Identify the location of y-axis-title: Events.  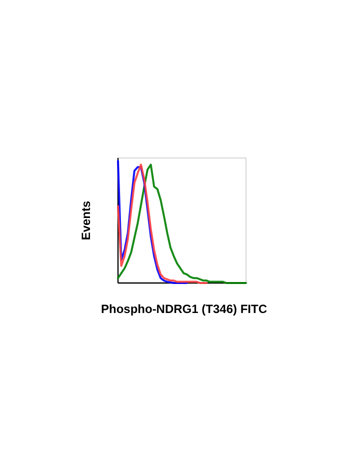
(86, 220).